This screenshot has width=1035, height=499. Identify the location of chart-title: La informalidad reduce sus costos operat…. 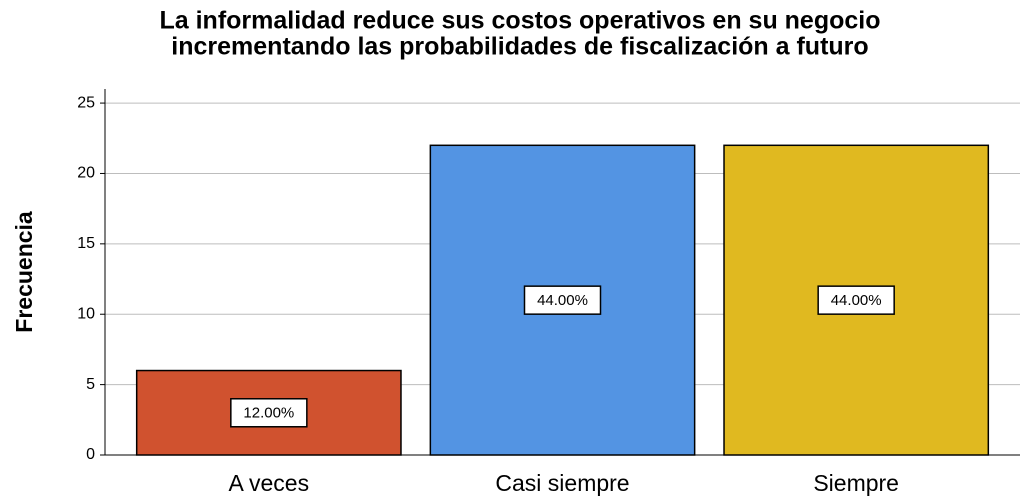
(519, 21).